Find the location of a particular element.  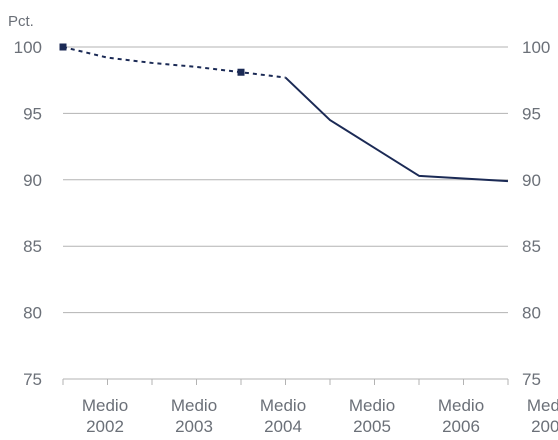

x-tick-label-line: 2006 is located at coordinates (461, 426).